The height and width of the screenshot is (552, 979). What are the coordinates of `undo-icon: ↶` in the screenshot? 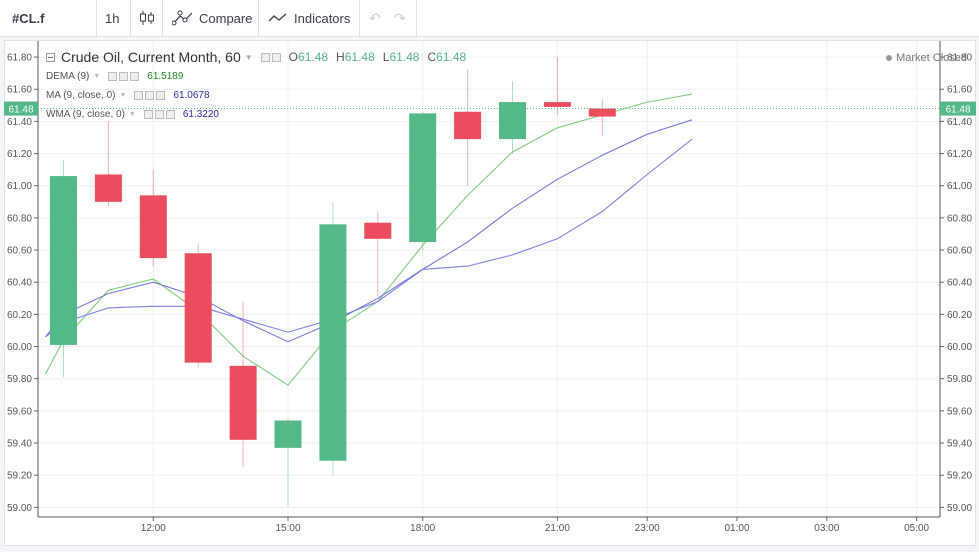 It's located at (375, 17).